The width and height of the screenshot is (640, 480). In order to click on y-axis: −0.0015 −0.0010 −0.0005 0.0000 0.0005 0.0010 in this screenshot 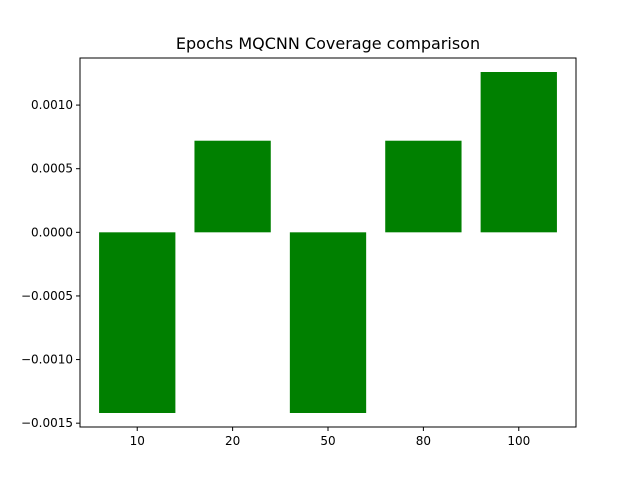, I will do `click(50, 264)`.